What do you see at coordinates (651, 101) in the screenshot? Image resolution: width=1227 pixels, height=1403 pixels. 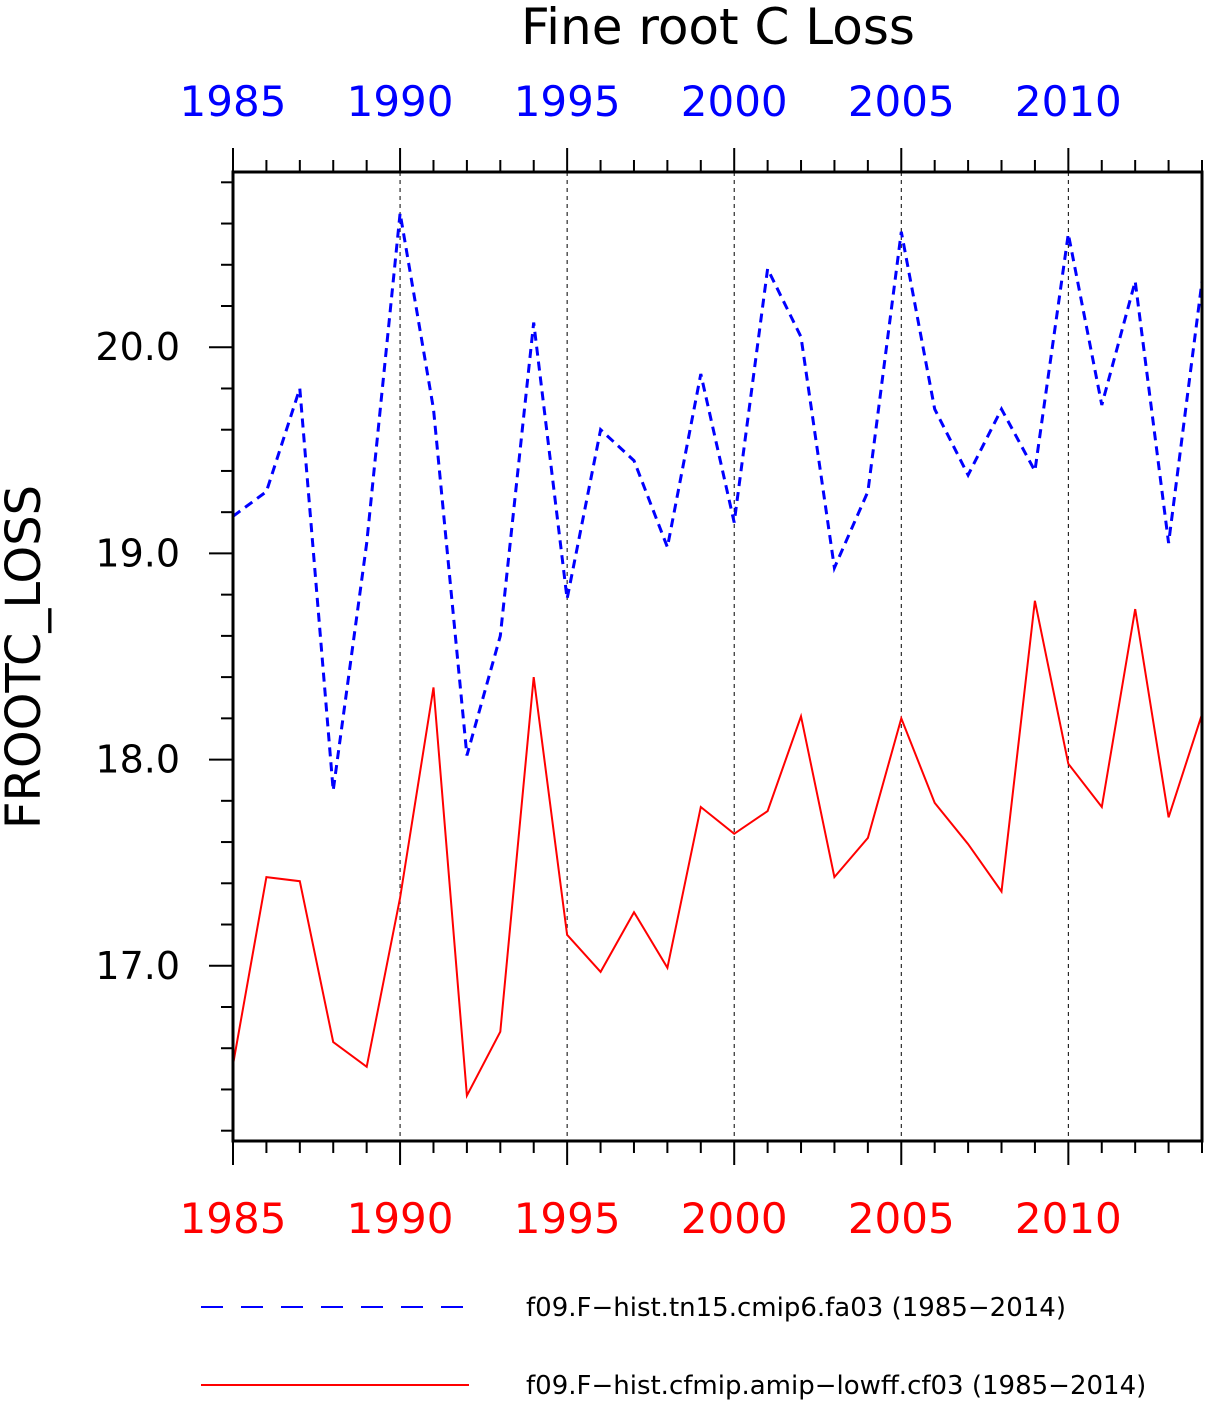 I see `top-x-tick-labels: 1985 1990 1995 2000 2005 2010` at bounding box center [651, 101].